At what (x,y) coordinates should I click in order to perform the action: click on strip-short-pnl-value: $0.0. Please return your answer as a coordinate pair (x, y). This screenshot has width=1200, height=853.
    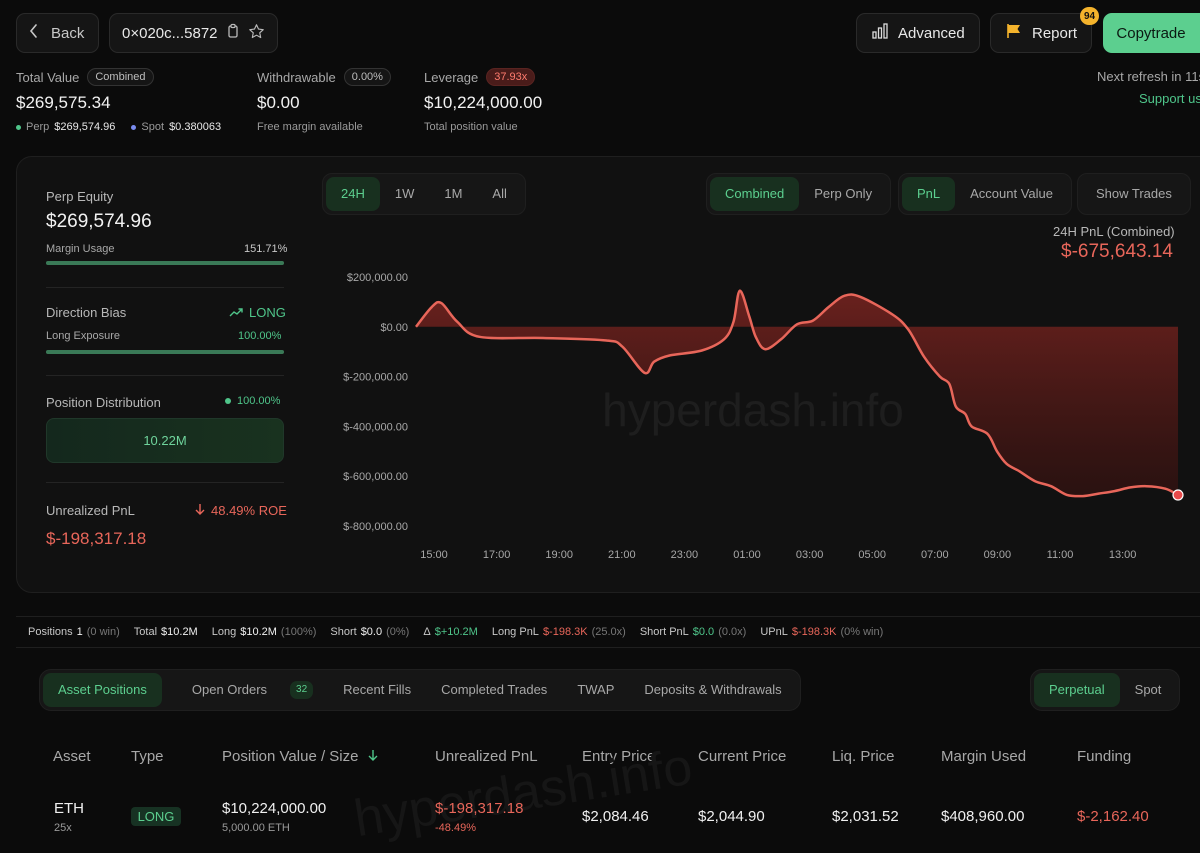
    Looking at the image, I should click on (703, 632).